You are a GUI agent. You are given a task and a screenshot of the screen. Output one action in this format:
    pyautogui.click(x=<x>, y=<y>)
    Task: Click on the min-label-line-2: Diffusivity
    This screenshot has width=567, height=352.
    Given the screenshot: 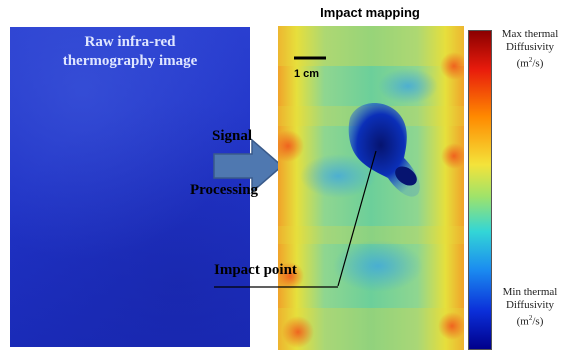 What is the action you would take?
    pyautogui.click(x=530, y=305)
    